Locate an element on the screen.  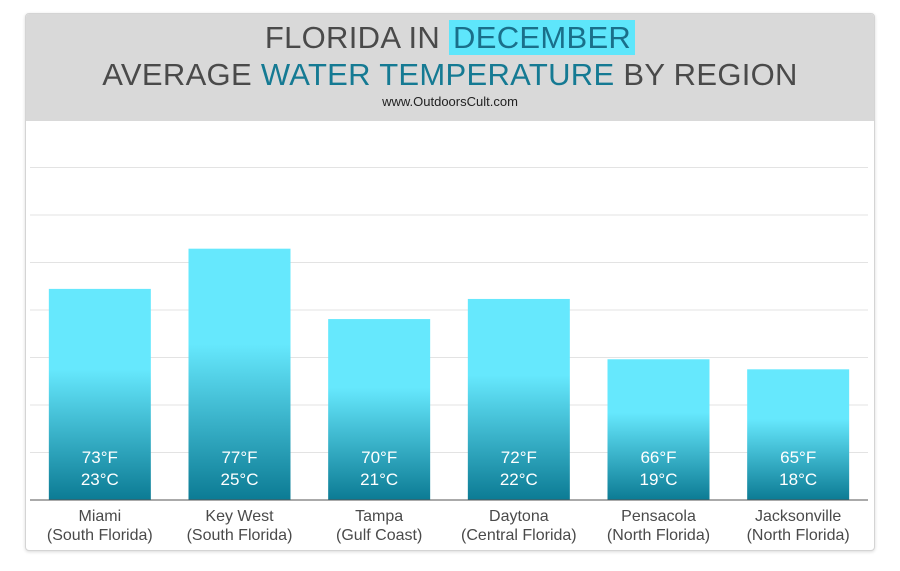
bar-label-celsius: 21°C is located at coordinates (379, 479).